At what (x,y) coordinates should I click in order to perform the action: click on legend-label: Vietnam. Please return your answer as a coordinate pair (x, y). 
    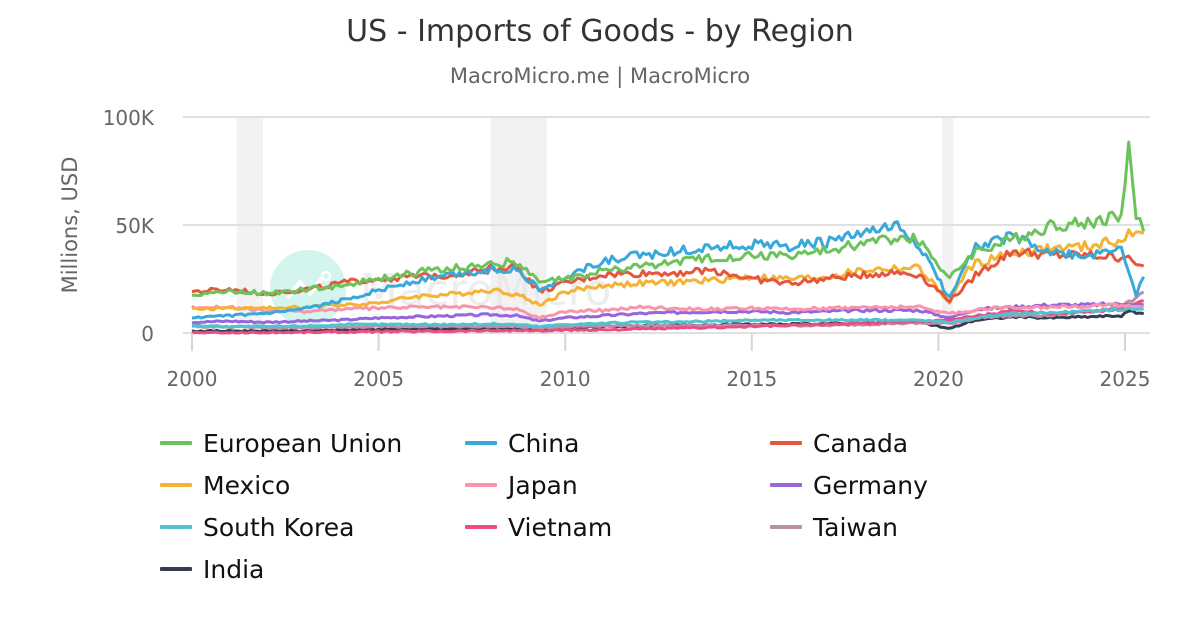
    Looking at the image, I should click on (560, 527).